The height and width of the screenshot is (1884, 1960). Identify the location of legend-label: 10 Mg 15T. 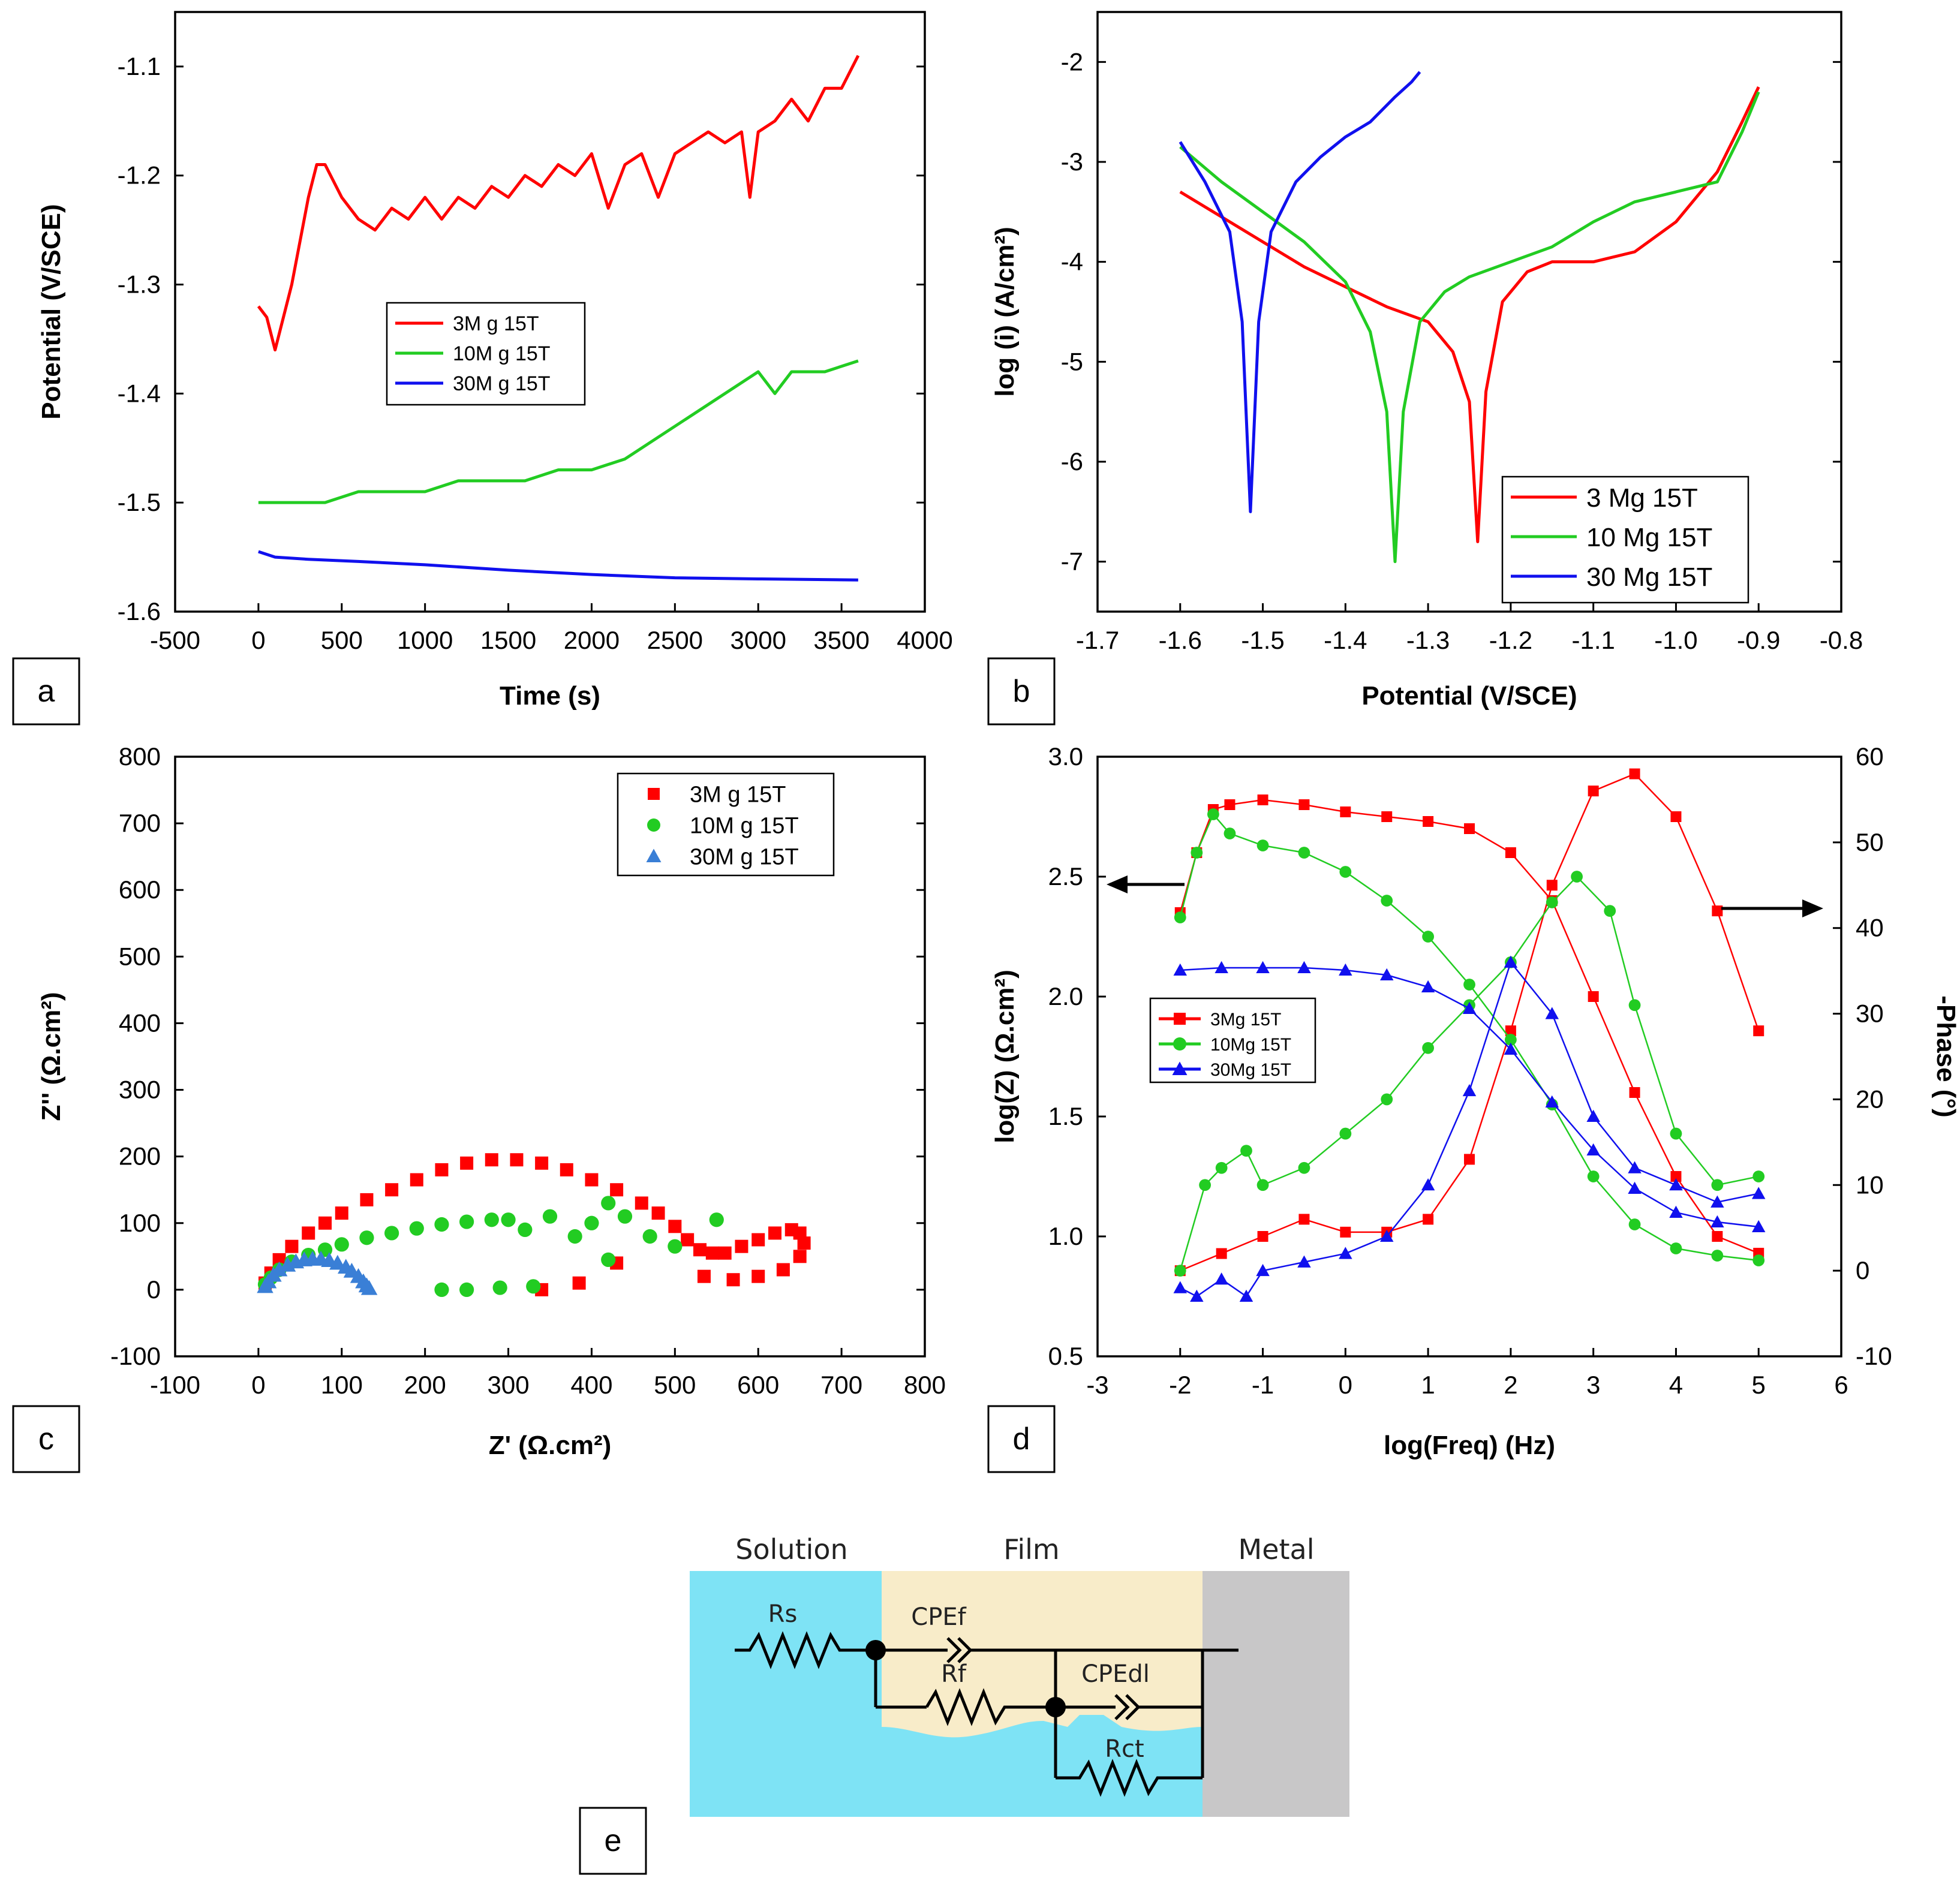
(1649, 537).